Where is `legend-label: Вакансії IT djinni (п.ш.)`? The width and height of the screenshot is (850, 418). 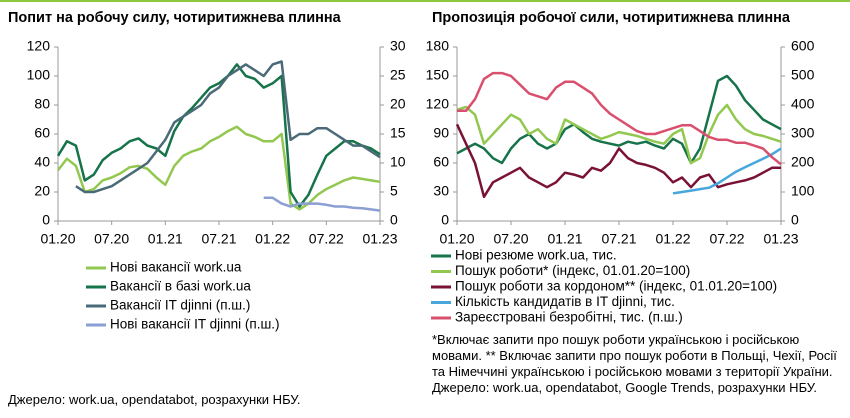
legend-label: Вакансії IT djinni (п.ш.) is located at coordinates (180, 305).